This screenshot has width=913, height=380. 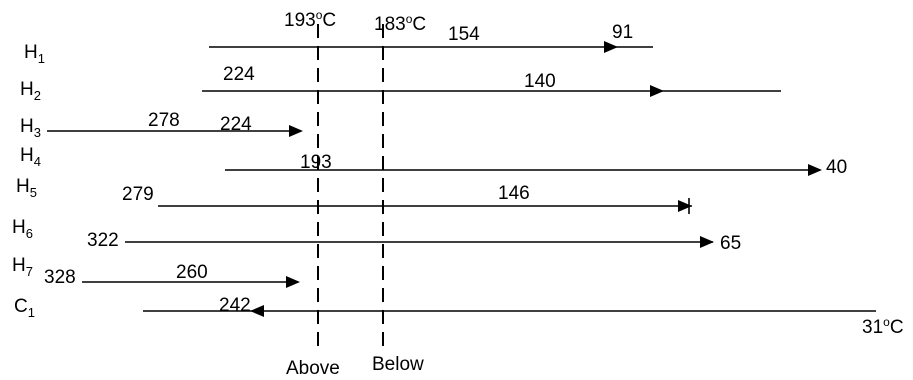 What do you see at coordinates (730, 243) in the screenshot?
I see `stream-h6-temp-end: 65` at bounding box center [730, 243].